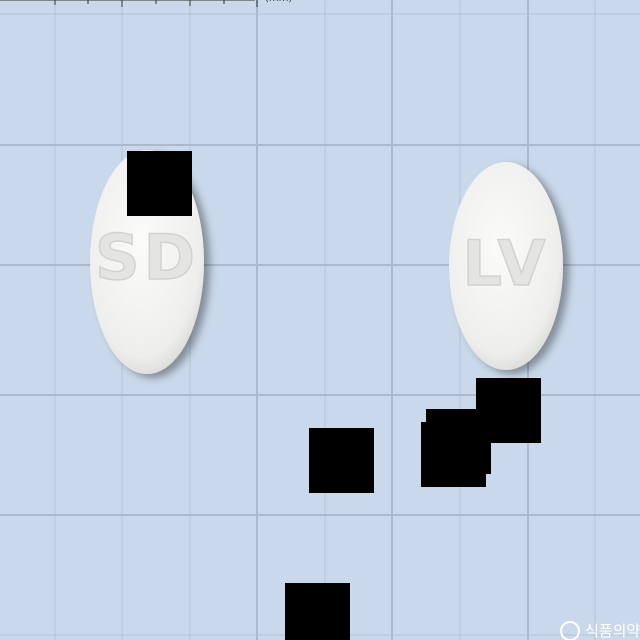 Image resolution: width=640 pixels, height=640 pixels. What do you see at coordinates (278, 2) in the screenshot?
I see `ruler-unit: (mm)` at bounding box center [278, 2].